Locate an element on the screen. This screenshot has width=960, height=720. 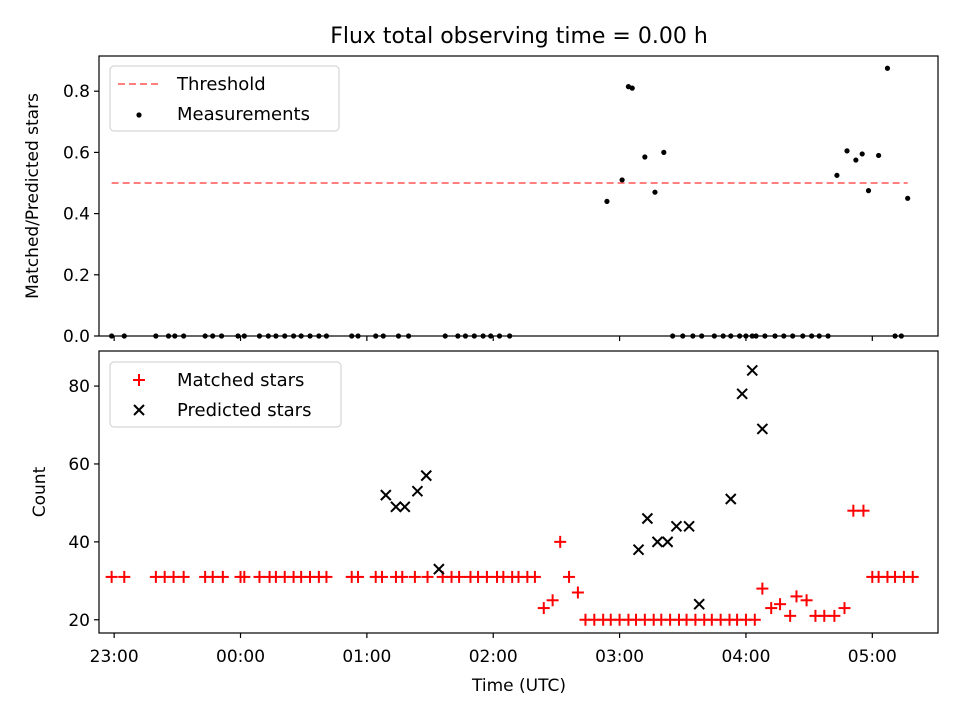
legend-measurements-label: Measurements is located at coordinates (243, 114).